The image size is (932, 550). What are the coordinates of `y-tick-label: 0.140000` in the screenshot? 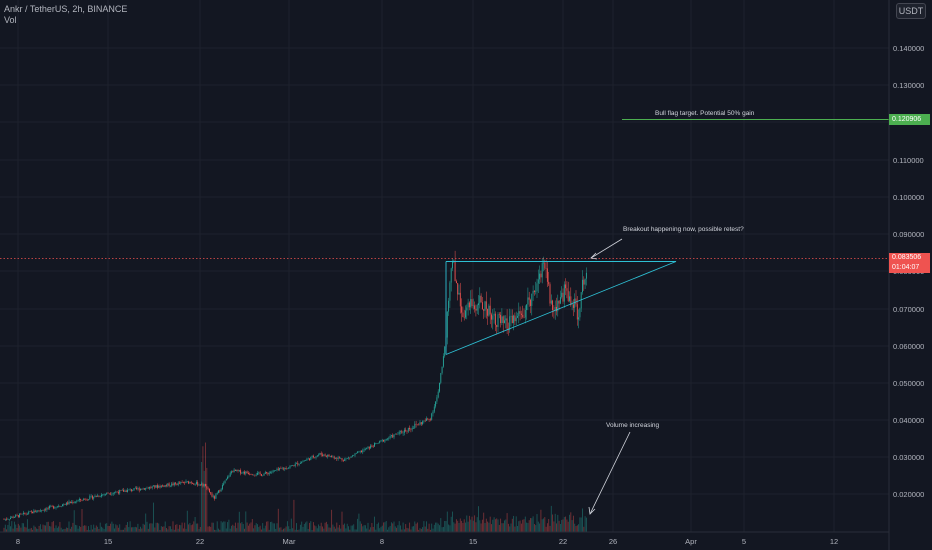 It's located at (908, 48).